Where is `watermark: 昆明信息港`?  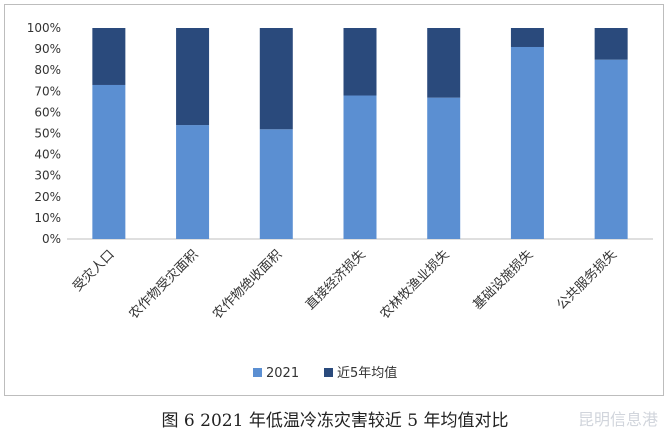 watermark: 昆明信息港 is located at coordinates (617, 419).